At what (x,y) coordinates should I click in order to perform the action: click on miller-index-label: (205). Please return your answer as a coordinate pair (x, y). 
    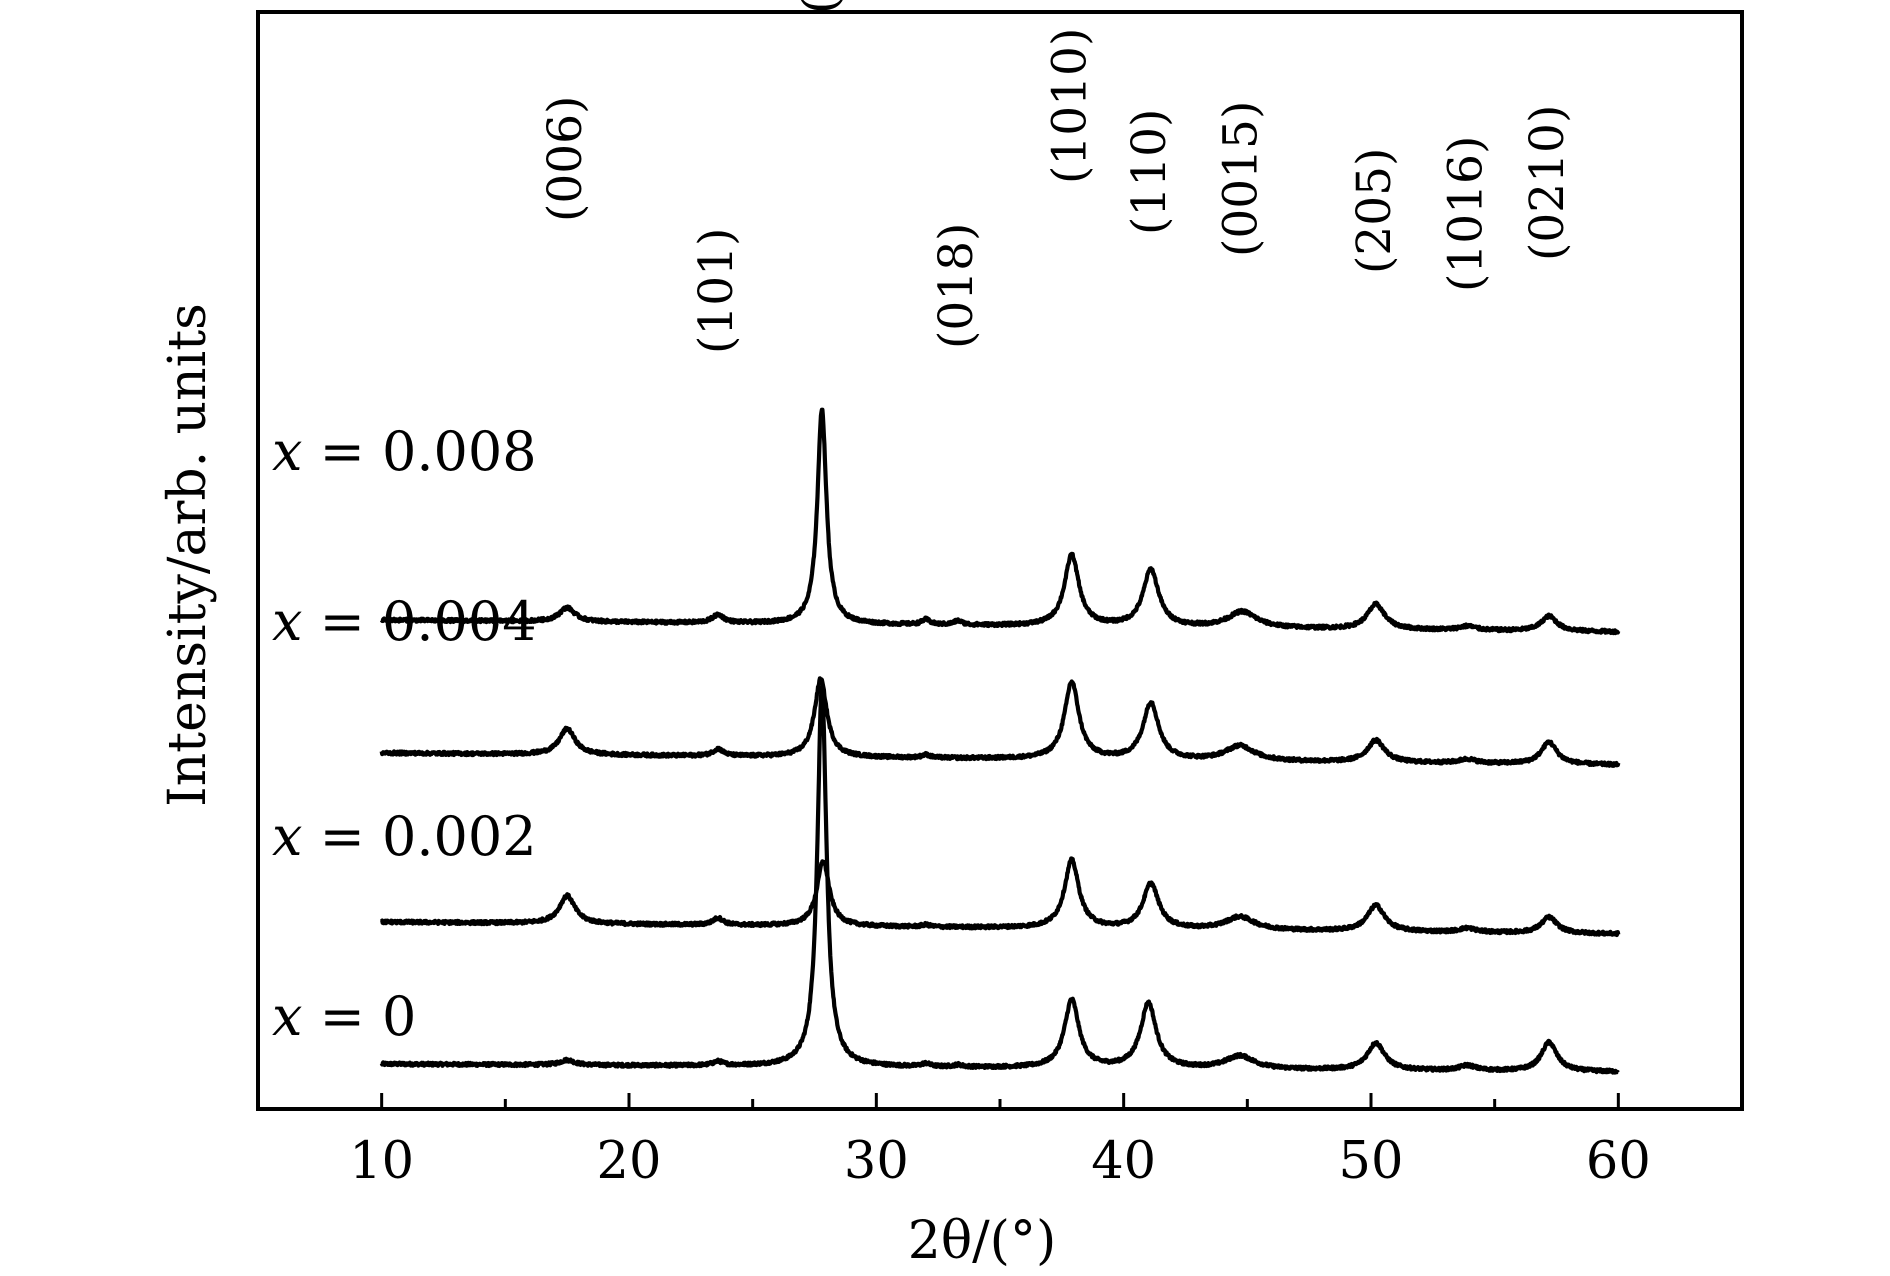
    Looking at the image, I should click on (1374, 211).